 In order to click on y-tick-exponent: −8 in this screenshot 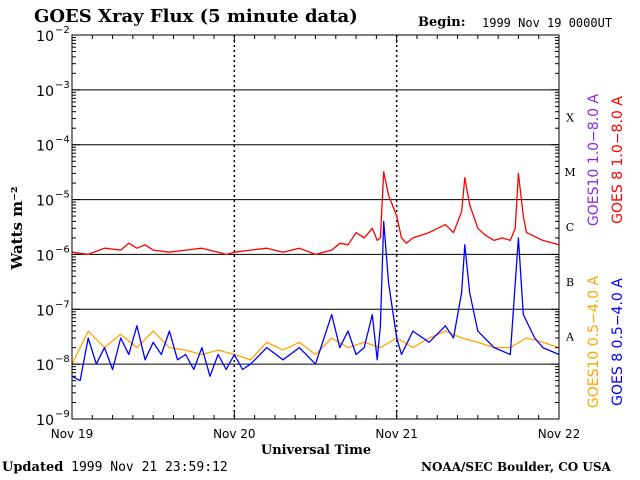, I will do `click(62, 359)`.